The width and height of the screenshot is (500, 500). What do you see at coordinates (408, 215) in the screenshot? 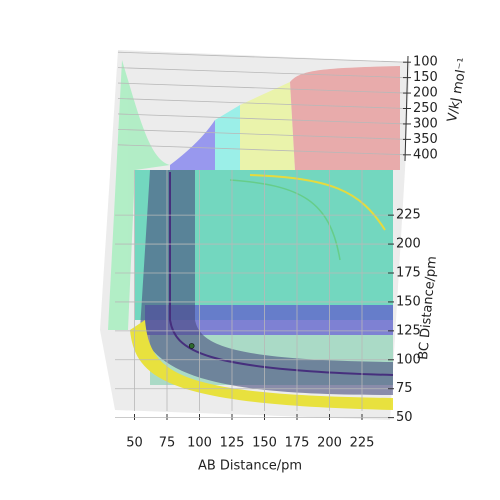
I see `y-tick-label: 225` at bounding box center [408, 215].